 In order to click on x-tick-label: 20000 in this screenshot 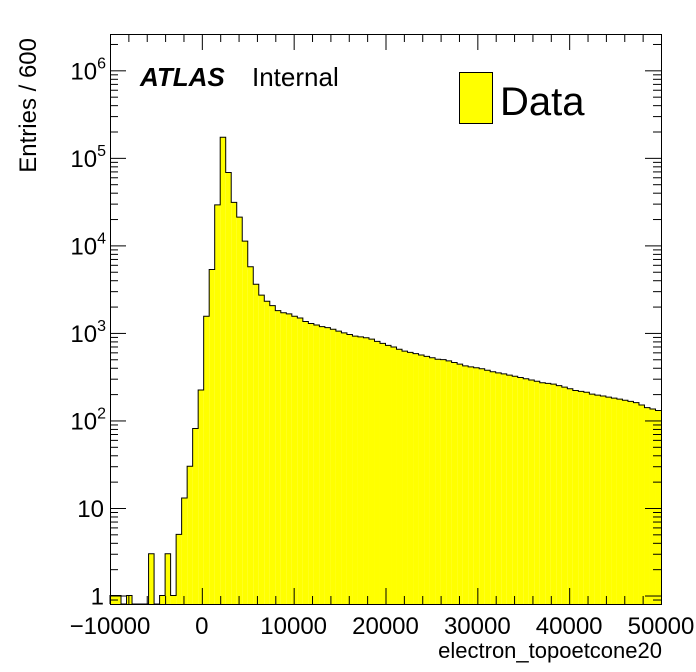, I will do `click(385, 626)`.